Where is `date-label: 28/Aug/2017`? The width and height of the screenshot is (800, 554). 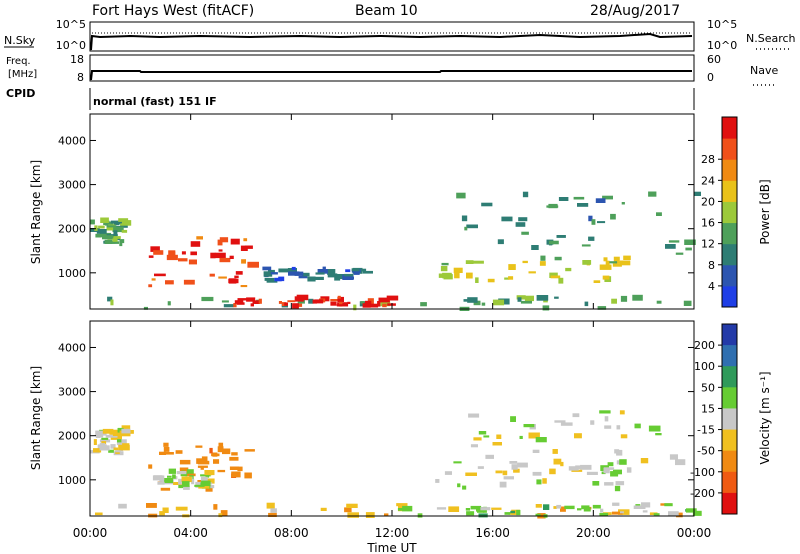
date-label: 28/Aug/2017 is located at coordinates (635, 11).